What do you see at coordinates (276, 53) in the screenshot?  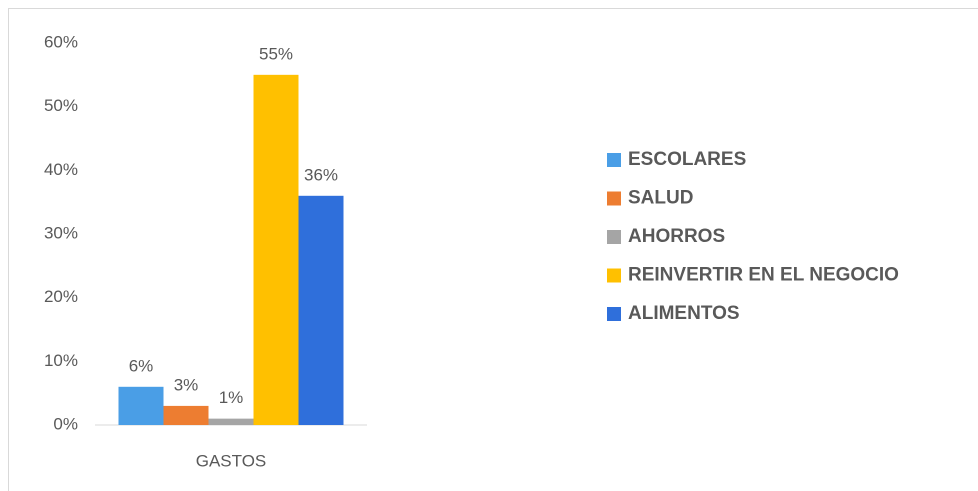 I see `data-label: 55%` at bounding box center [276, 53].